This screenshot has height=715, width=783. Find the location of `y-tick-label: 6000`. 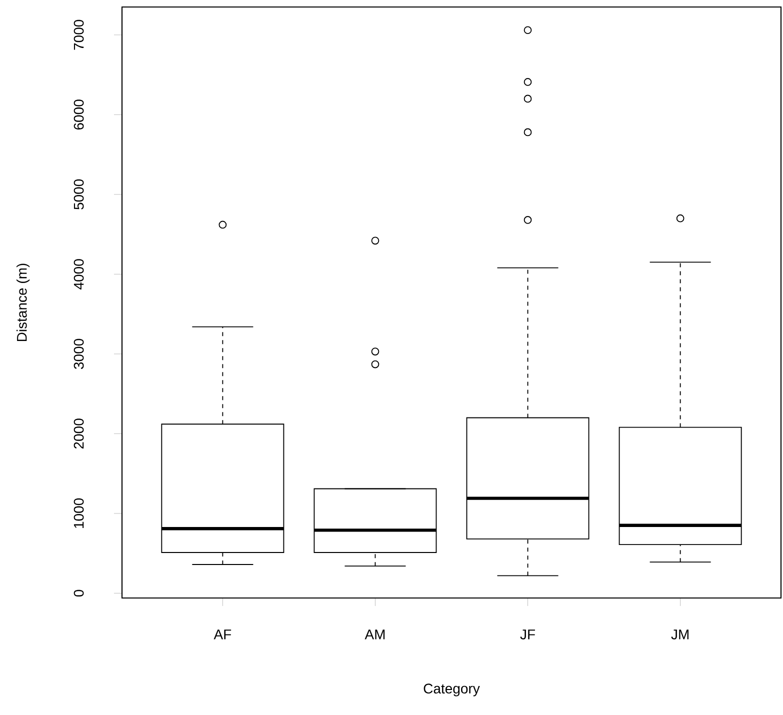

y-tick-label: 6000 is located at coordinates (79, 115).